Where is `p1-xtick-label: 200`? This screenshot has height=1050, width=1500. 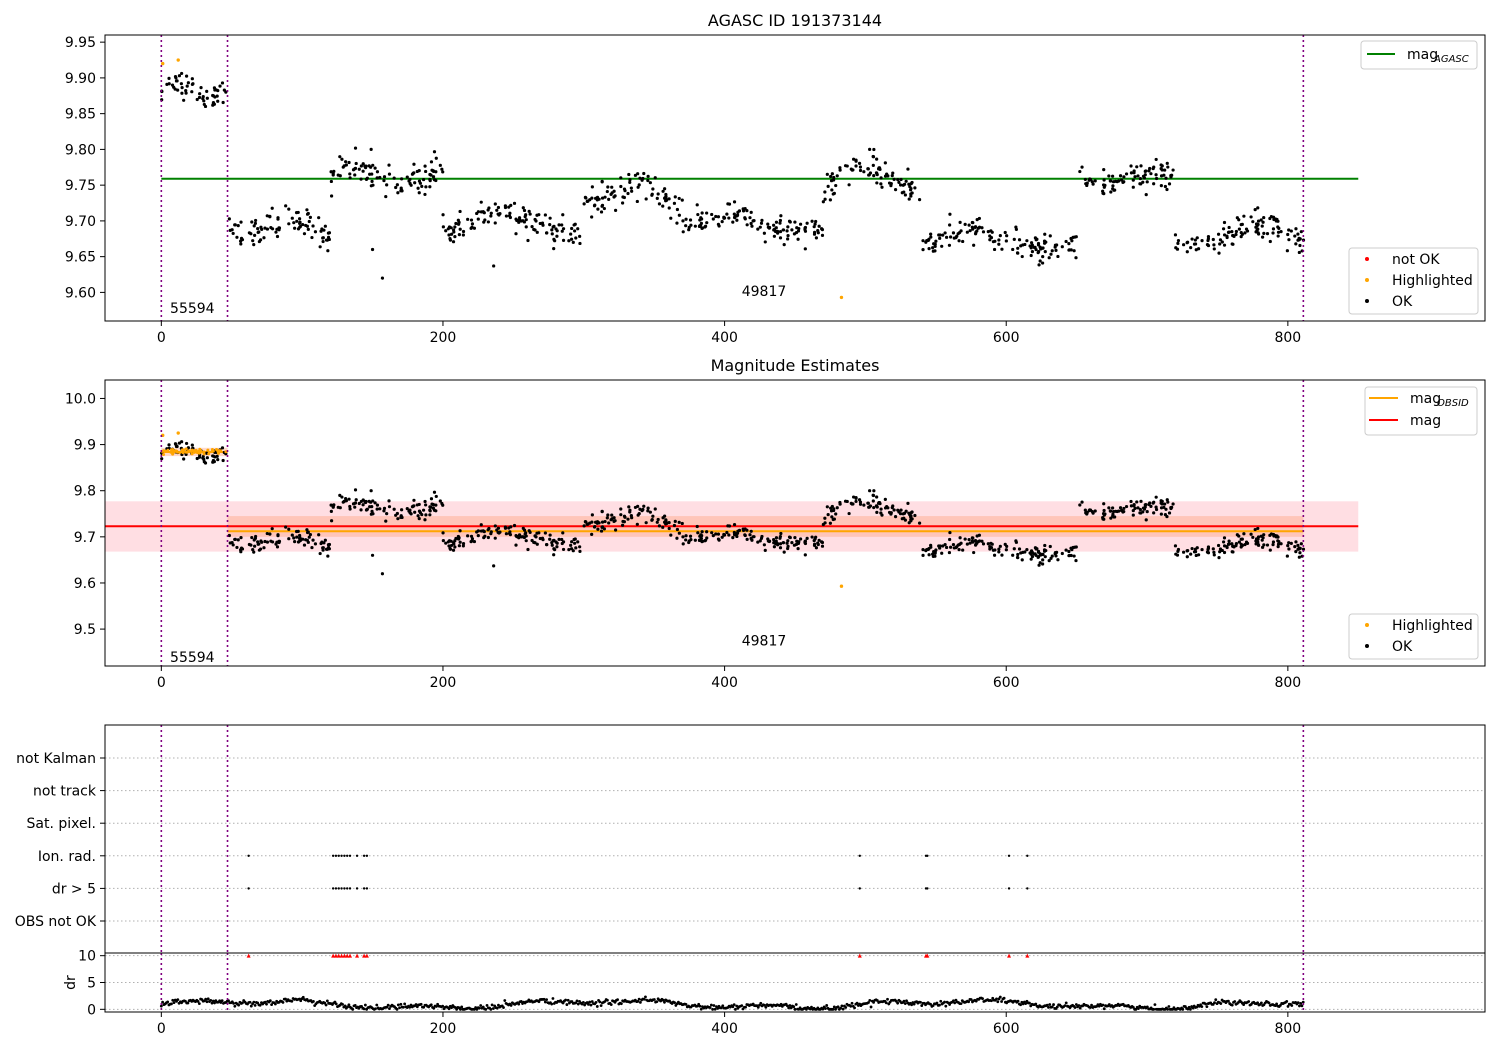 p1-xtick-label: 200 is located at coordinates (443, 683).